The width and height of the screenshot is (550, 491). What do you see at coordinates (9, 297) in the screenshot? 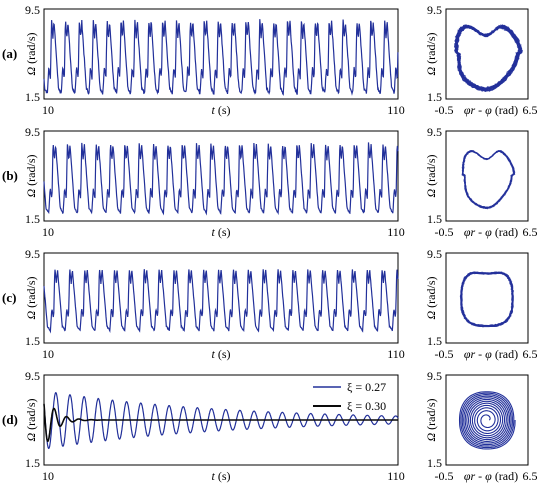
I see `panel-label: (c)` at bounding box center [9, 297].